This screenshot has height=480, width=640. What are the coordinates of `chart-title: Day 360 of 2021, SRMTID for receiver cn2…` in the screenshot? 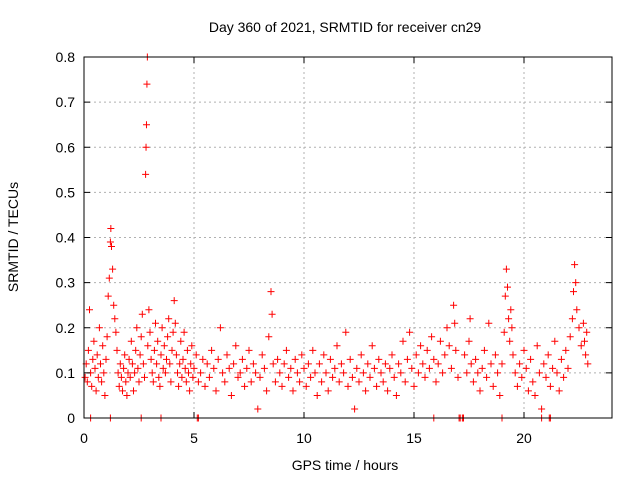 It's located at (345, 27).